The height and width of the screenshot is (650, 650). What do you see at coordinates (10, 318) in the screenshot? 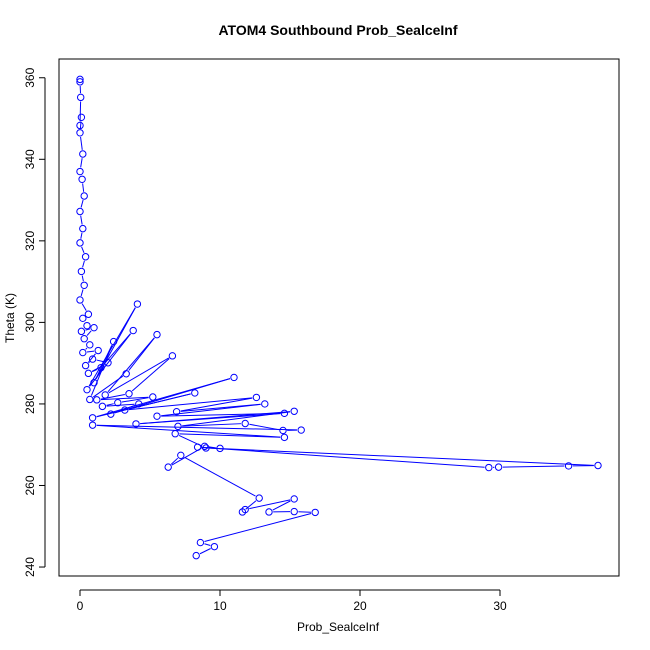
I see `y-axis-label: Theta (K)` at bounding box center [10, 318].